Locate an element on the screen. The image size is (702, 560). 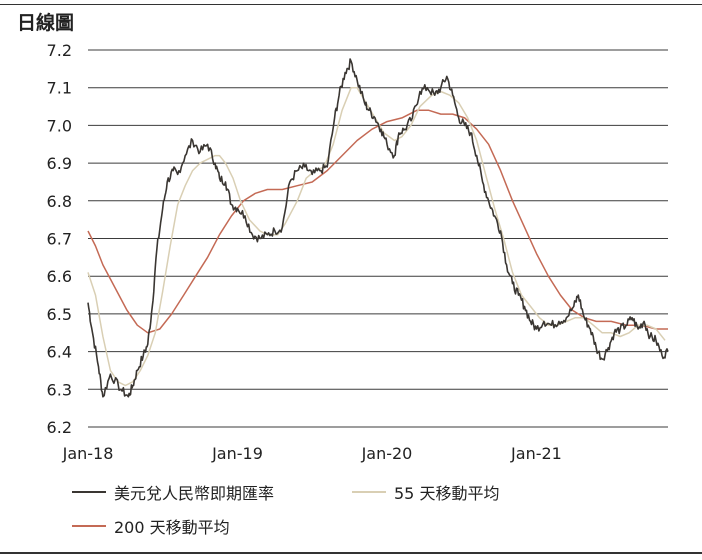
legend-label-spot: 美元兌人民幣即期匯率 is located at coordinates (194, 493).